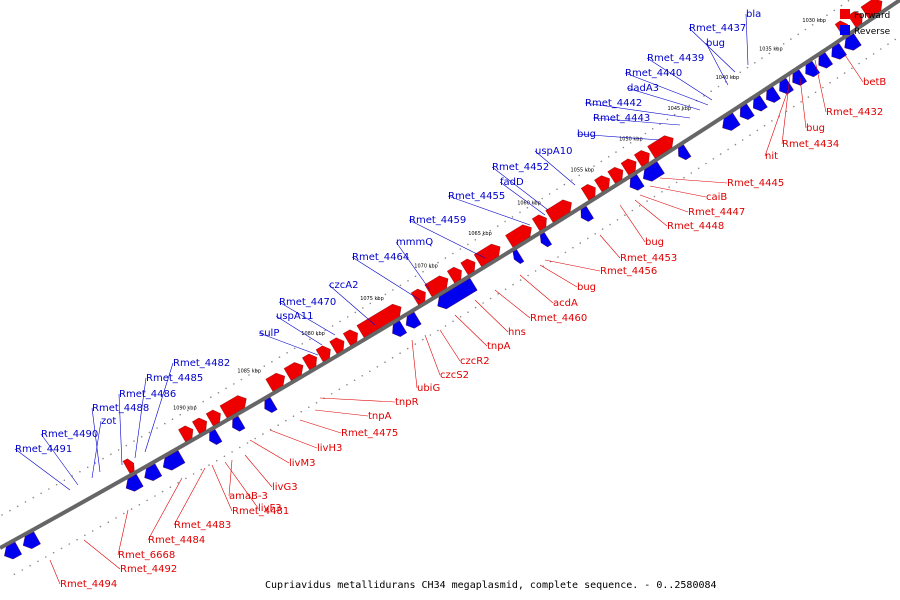 The width and height of the screenshot is (900, 600). Describe the element at coordinates (269, 333) in the screenshot. I see `gene-label-reverse: sulP` at that location.